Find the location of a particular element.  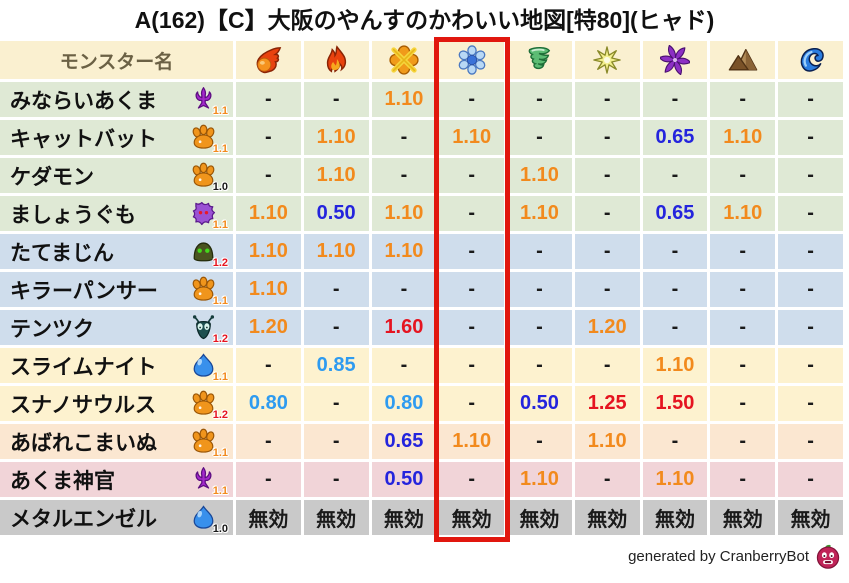

monster-row: ケダモン 1.0-1.10- -1.10- - - - is located at coordinates (421, 175).